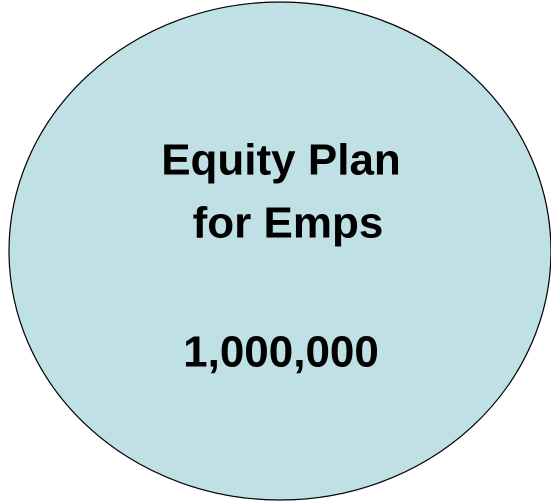 This screenshot has height=504, width=551. What do you see at coordinates (281, 160) in the screenshot?
I see `label-line: Equity Plan` at bounding box center [281, 160].